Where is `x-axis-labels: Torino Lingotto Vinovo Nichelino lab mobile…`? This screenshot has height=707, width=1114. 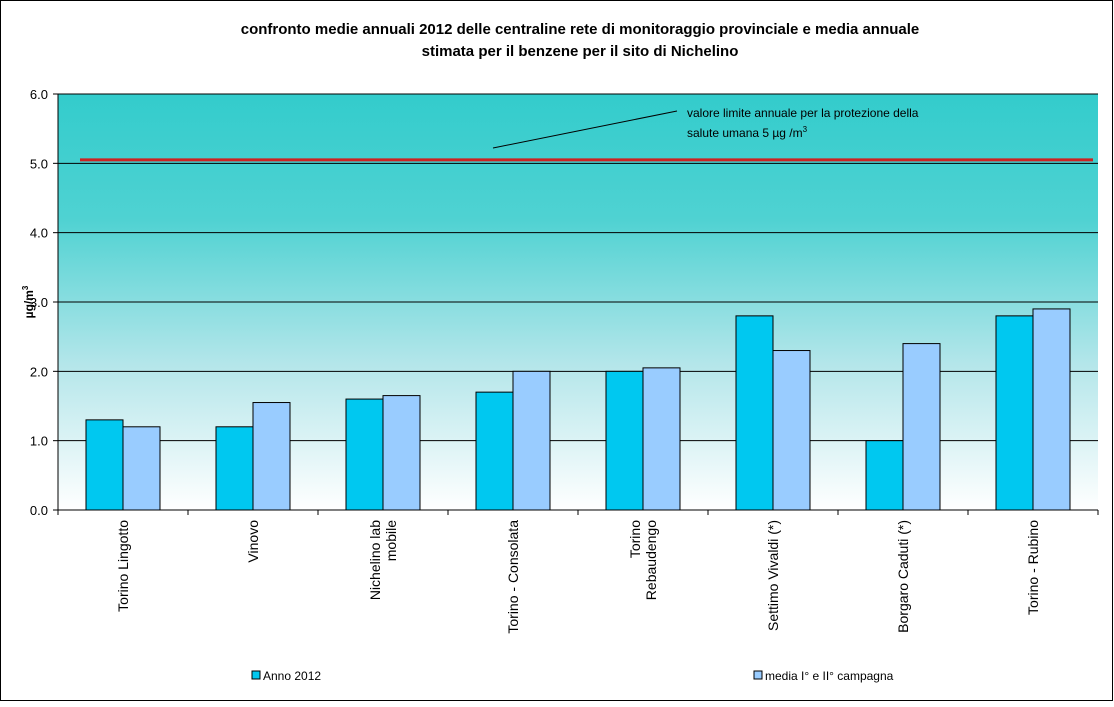
x-axis-labels: Torino Lingotto Vinovo Nichelino lab mobile… is located at coordinates (578, 577).